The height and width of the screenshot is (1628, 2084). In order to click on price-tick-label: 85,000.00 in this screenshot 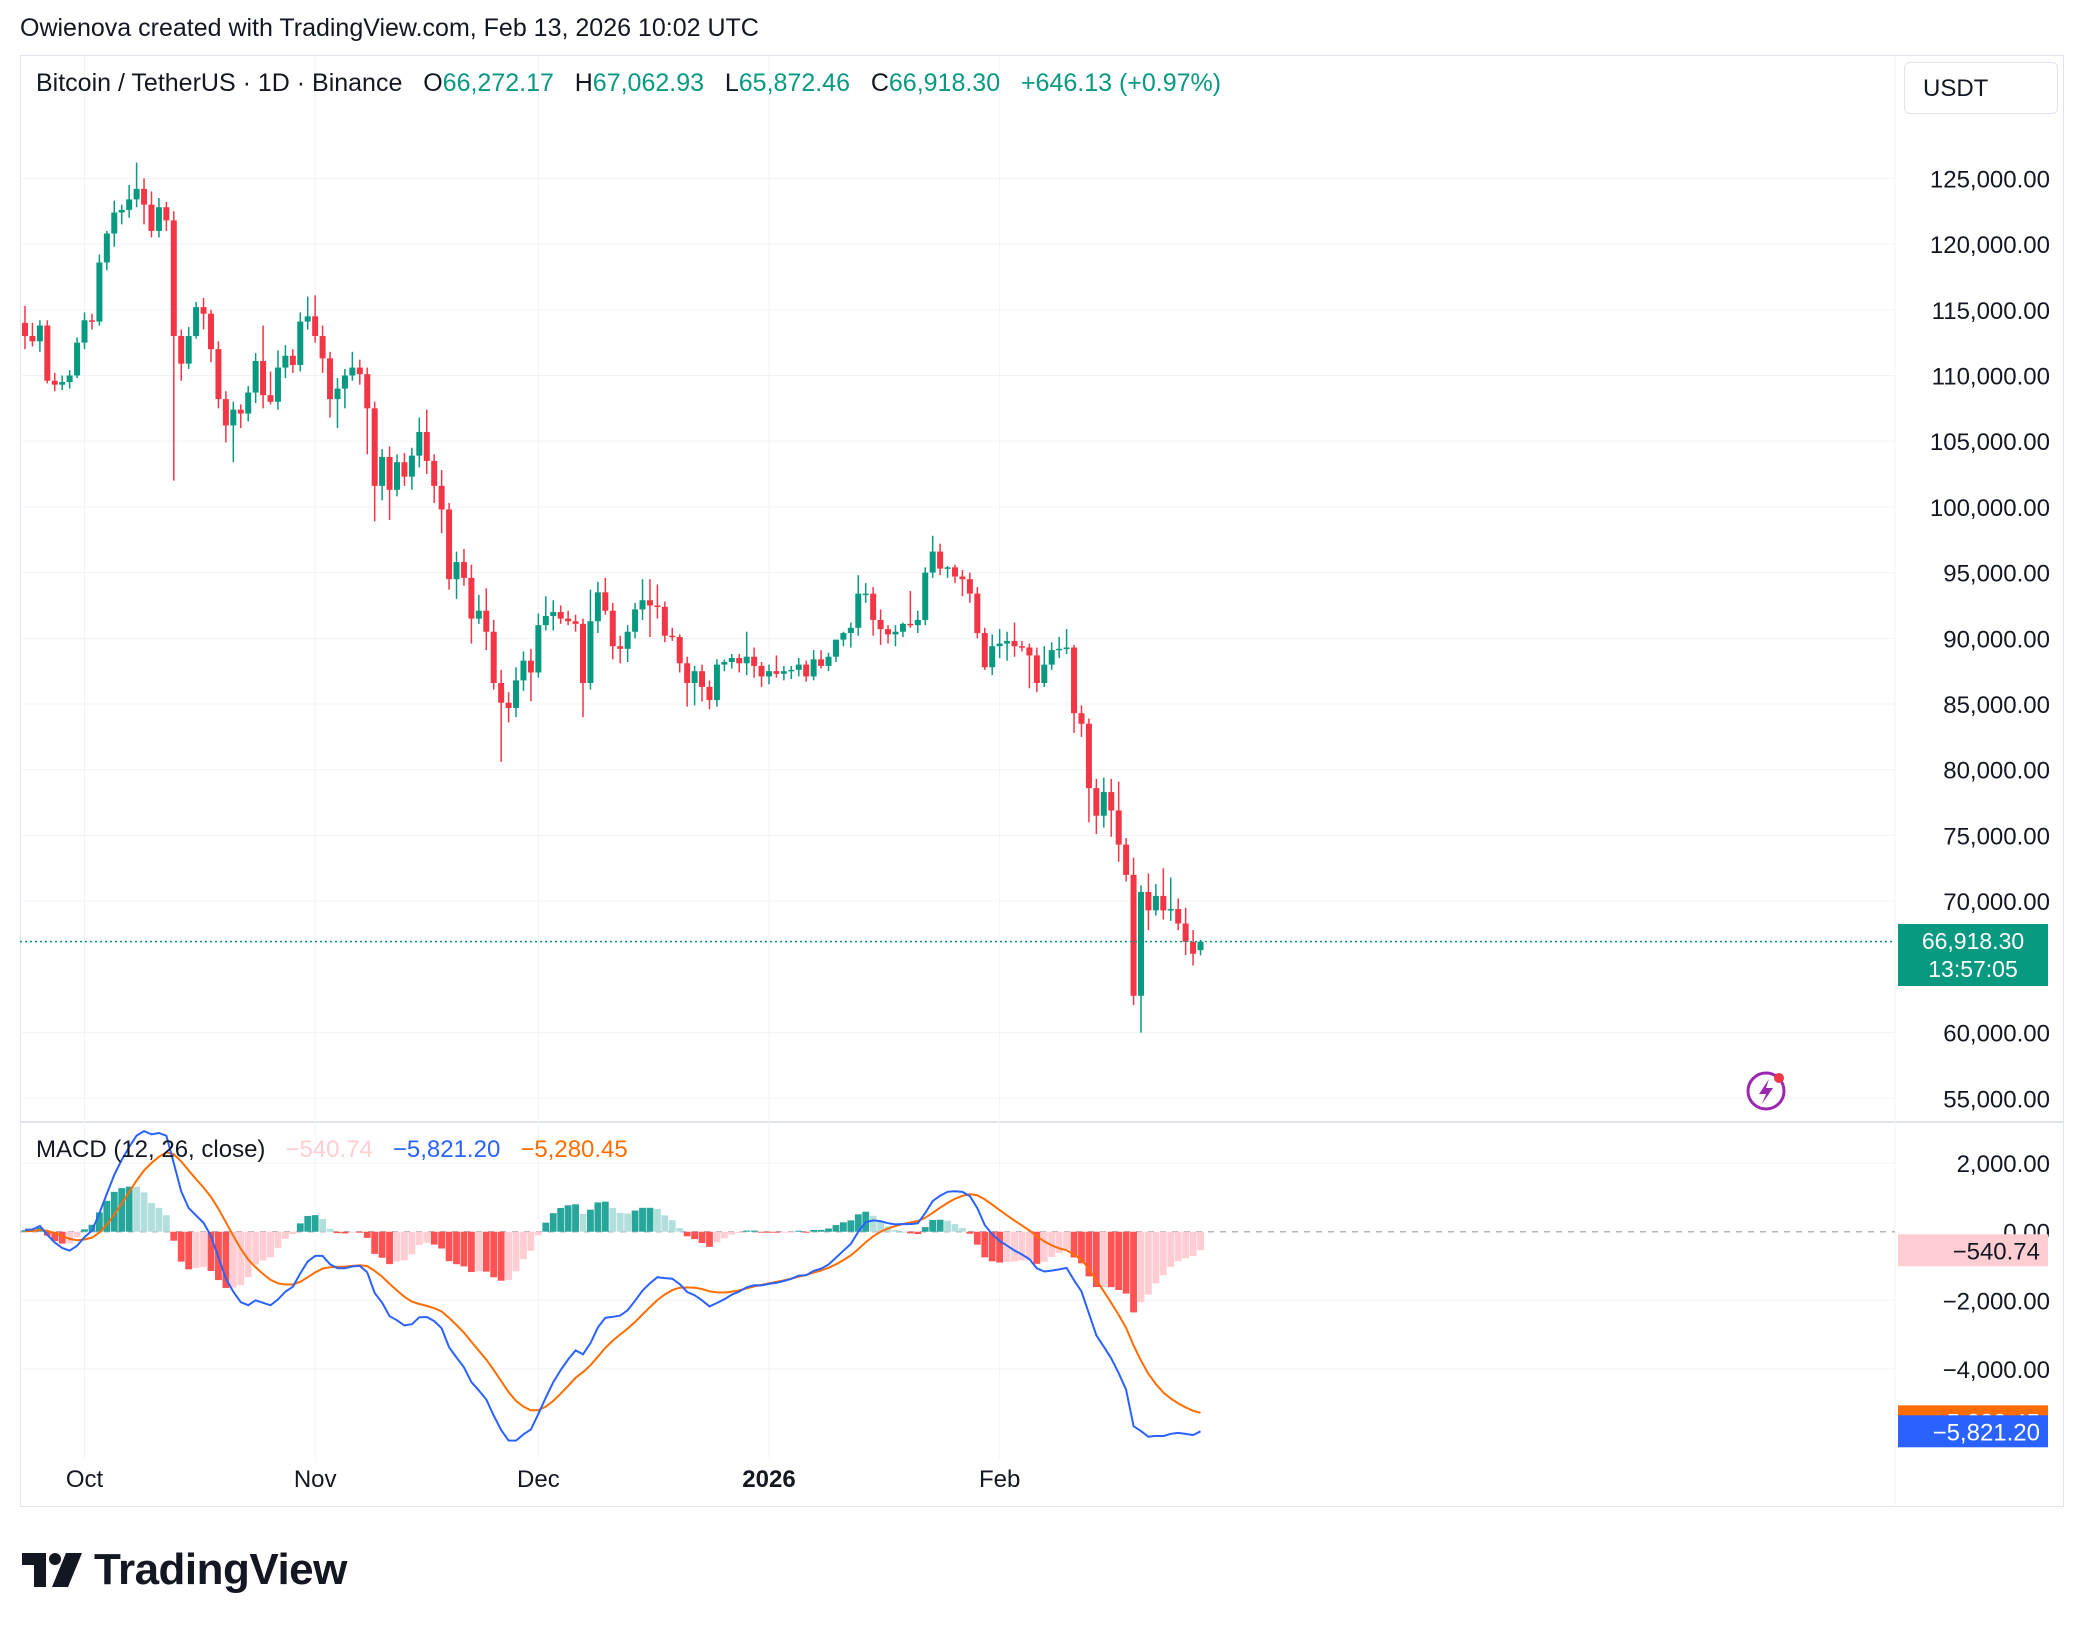, I will do `click(1996, 705)`.